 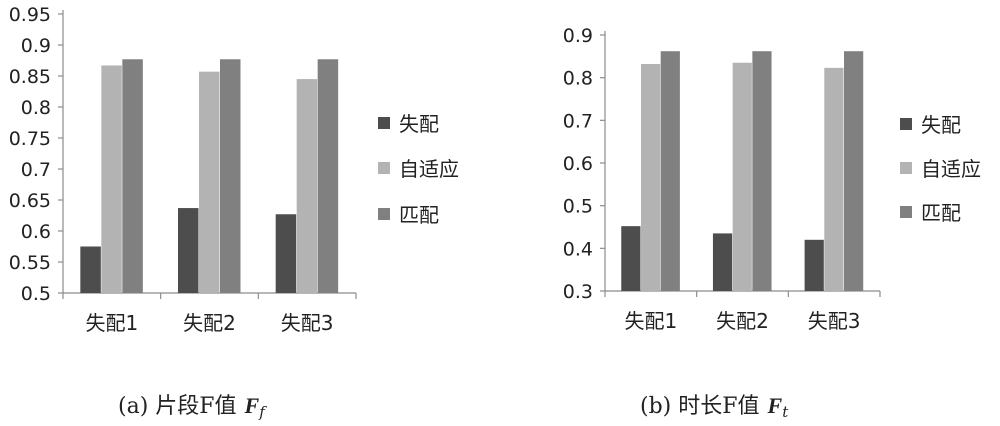 What do you see at coordinates (30, 77) in the screenshot?
I see `y-tick-label: 0.85` at bounding box center [30, 77].